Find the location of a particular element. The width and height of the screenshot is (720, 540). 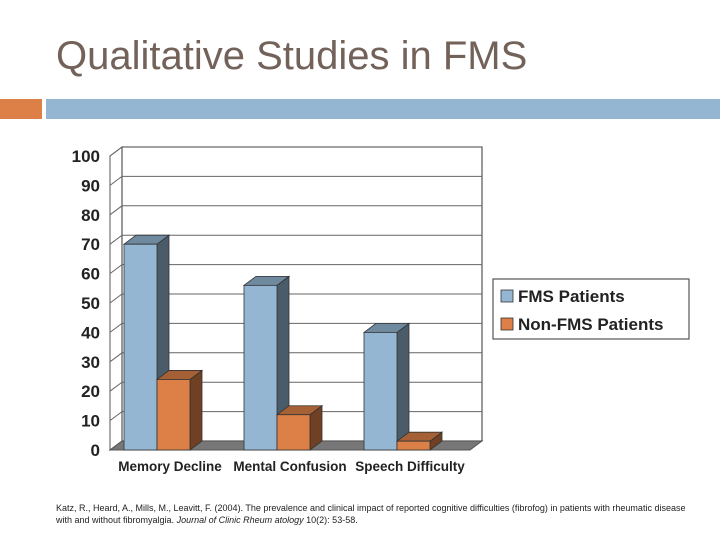

accent-bar-right is located at coordinates (383, 109).